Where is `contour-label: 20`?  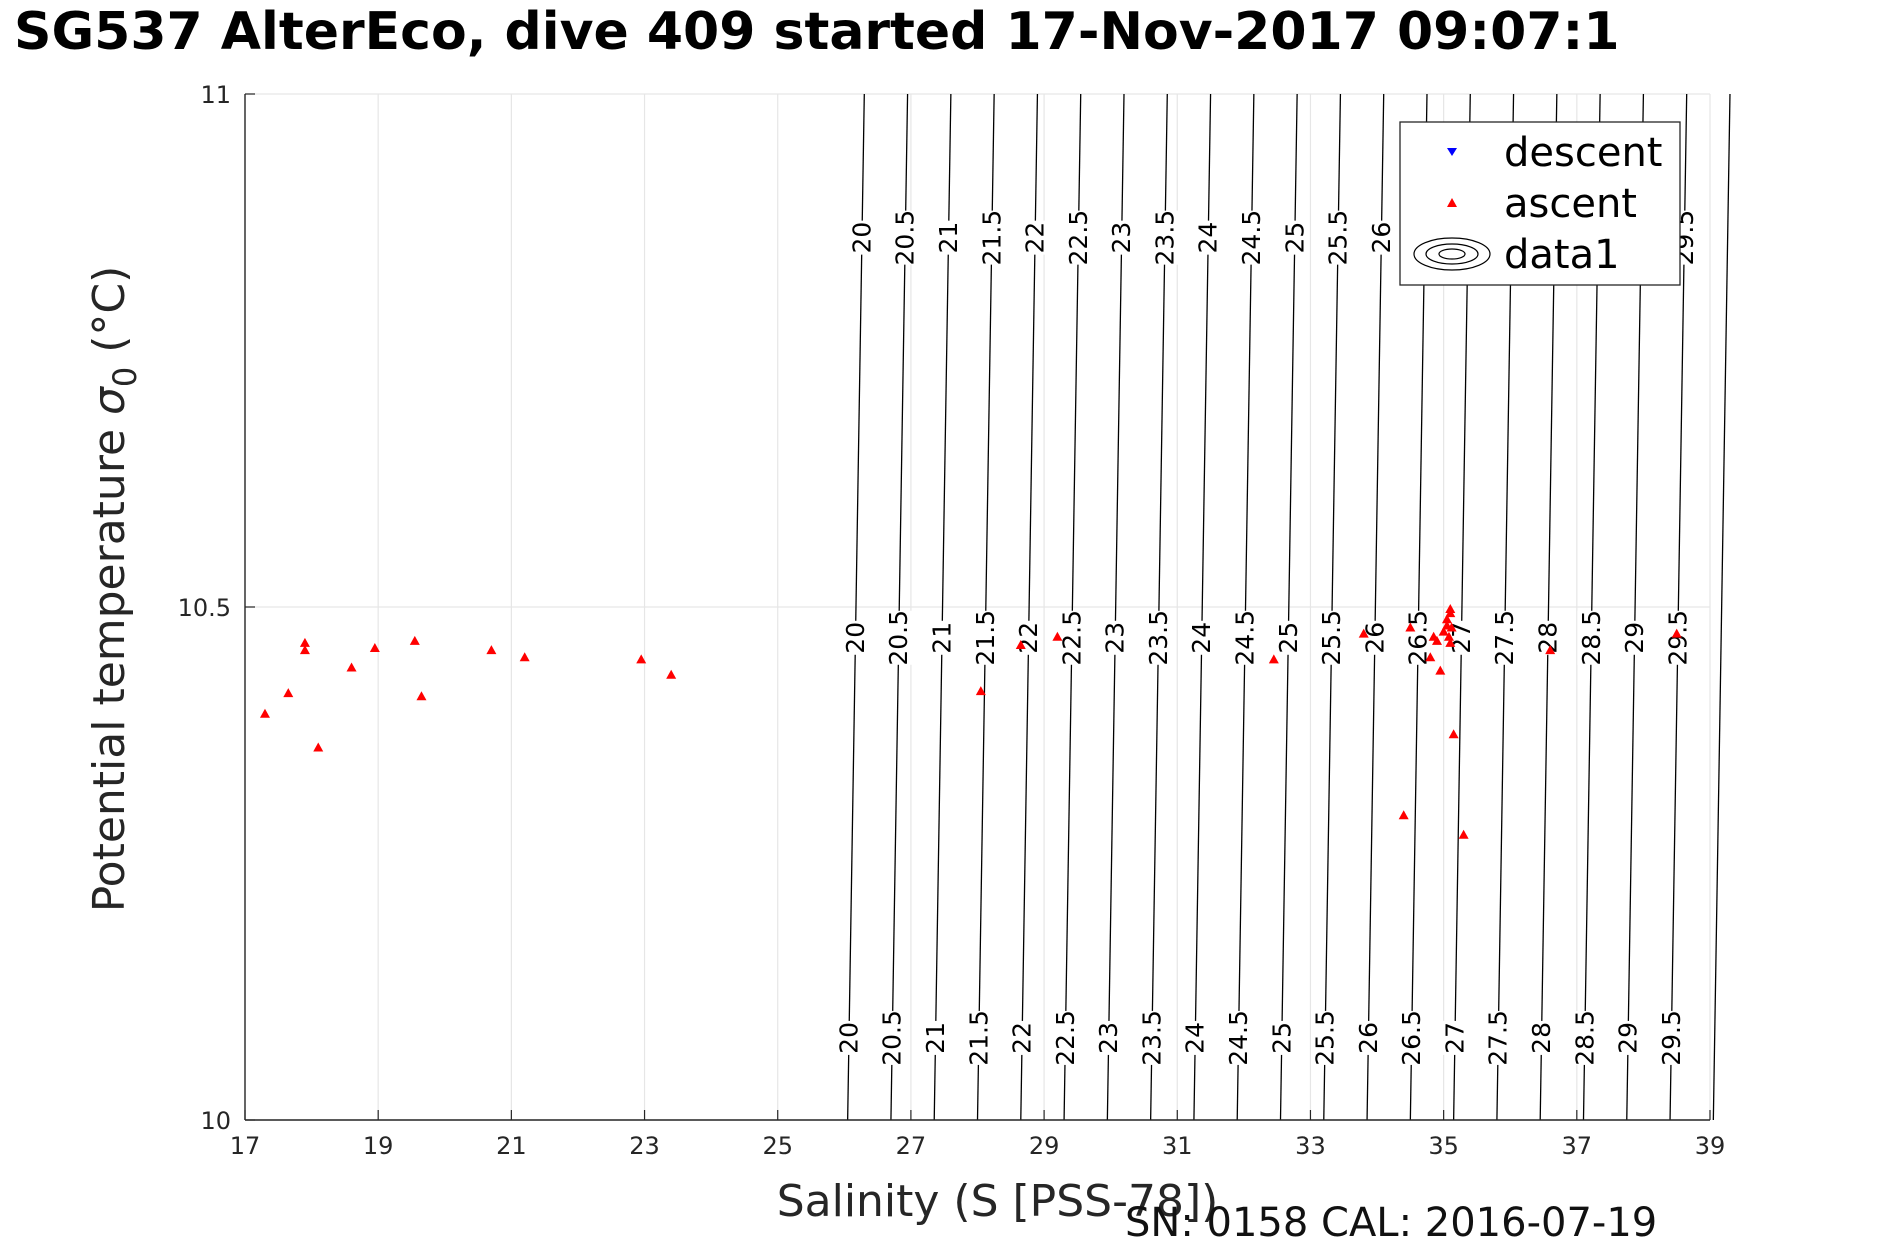 contour-label: 20 is located at coordinates (848, 1038).